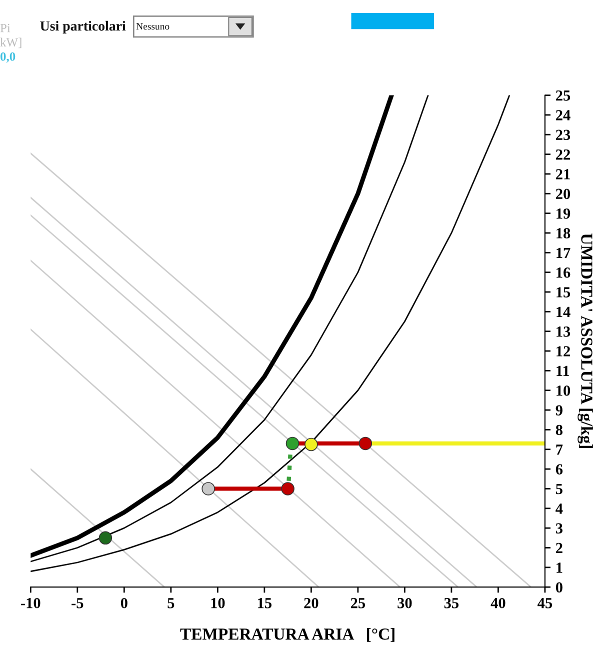  What do you see at coordinates (498, 603) in the screenshot?
I see `x-tick-label: 40` at bounding box center [498, 603].